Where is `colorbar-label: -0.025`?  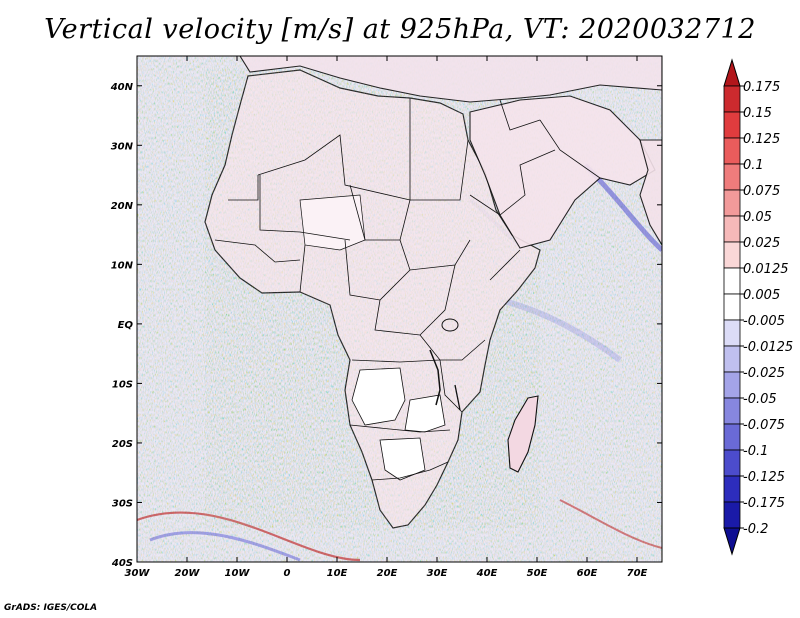 colorbar-label: -0.025 is located at coordinates (764, 373).